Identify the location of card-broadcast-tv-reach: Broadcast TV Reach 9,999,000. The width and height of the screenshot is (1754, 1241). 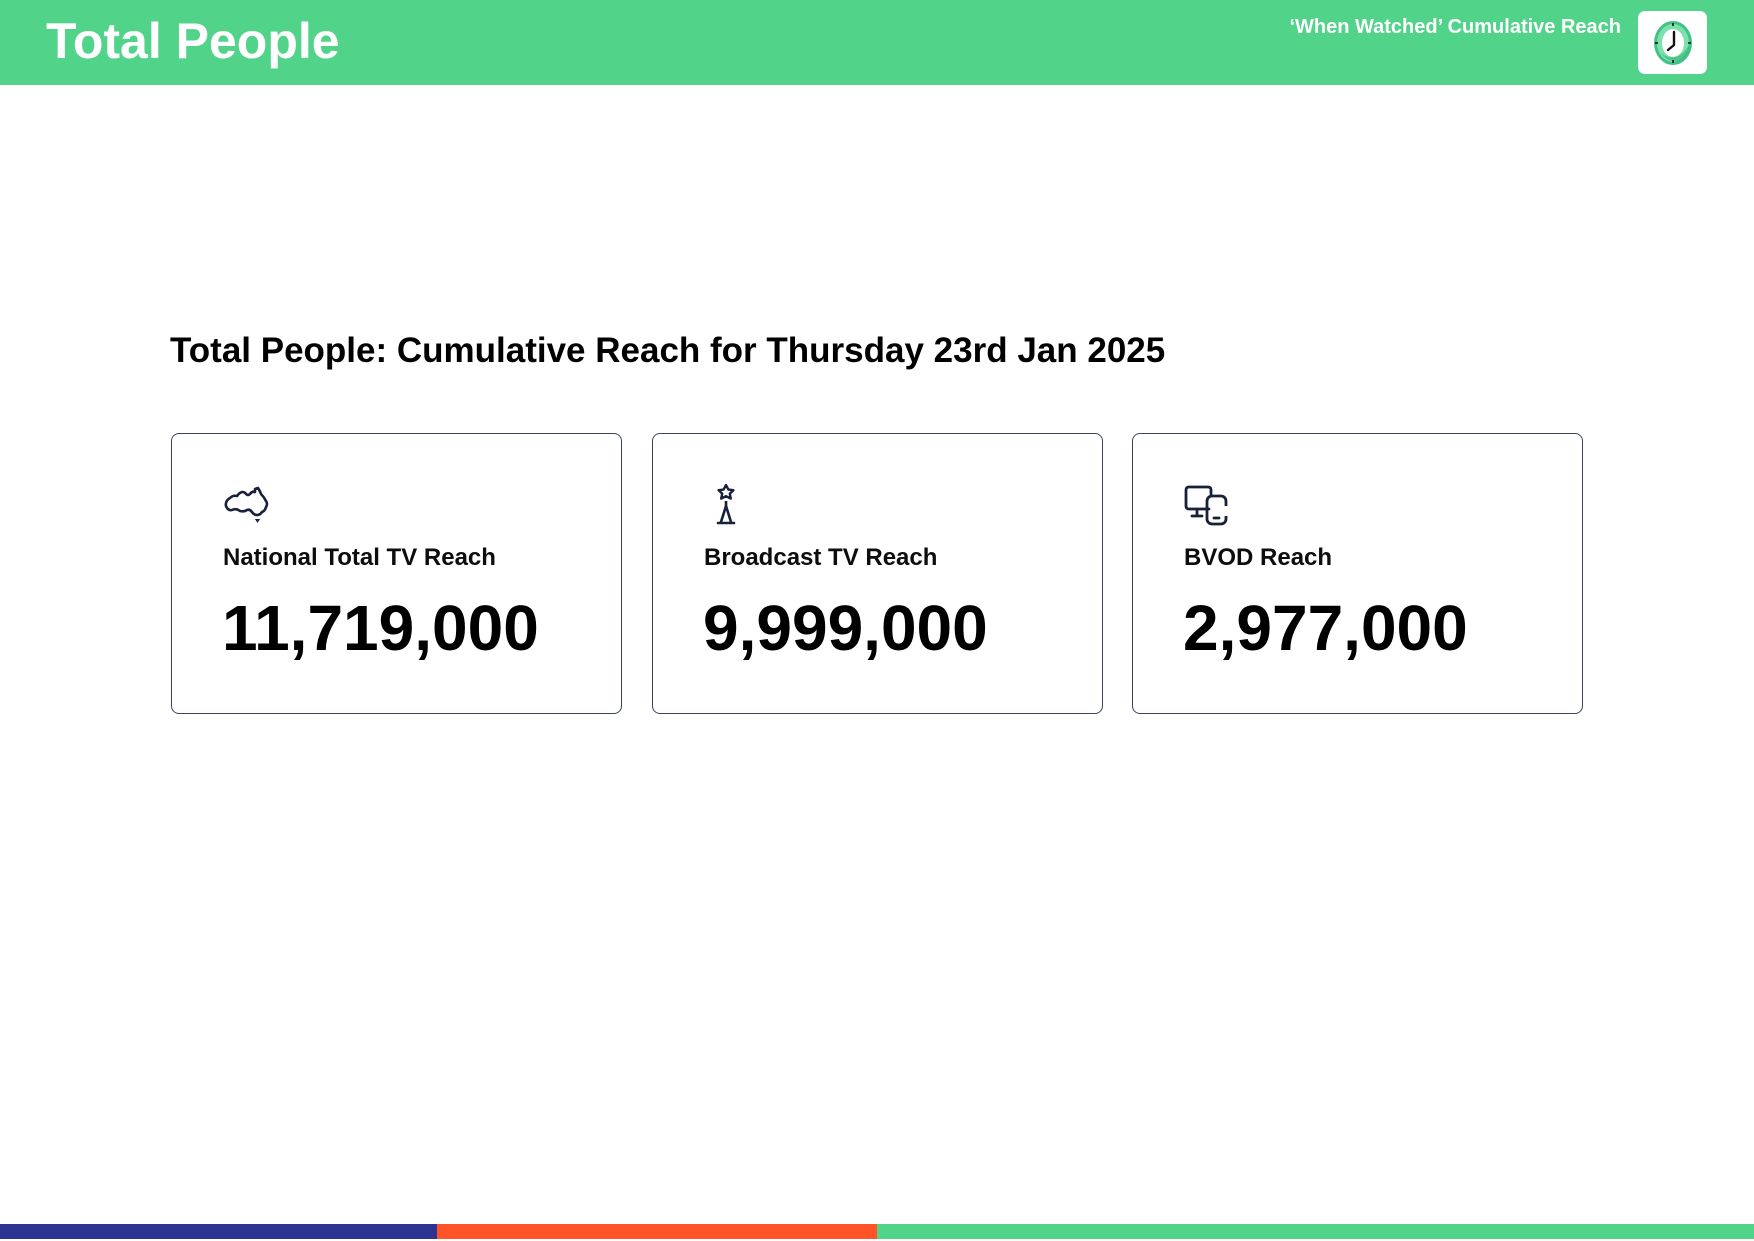
(877, 573).